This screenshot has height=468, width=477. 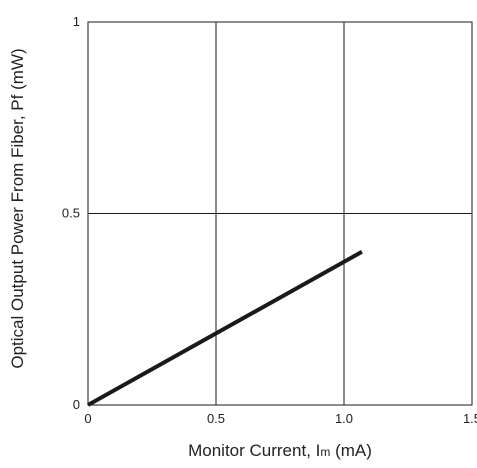 I want to click on x-tick-label: 0, so click(x=87, y=418).